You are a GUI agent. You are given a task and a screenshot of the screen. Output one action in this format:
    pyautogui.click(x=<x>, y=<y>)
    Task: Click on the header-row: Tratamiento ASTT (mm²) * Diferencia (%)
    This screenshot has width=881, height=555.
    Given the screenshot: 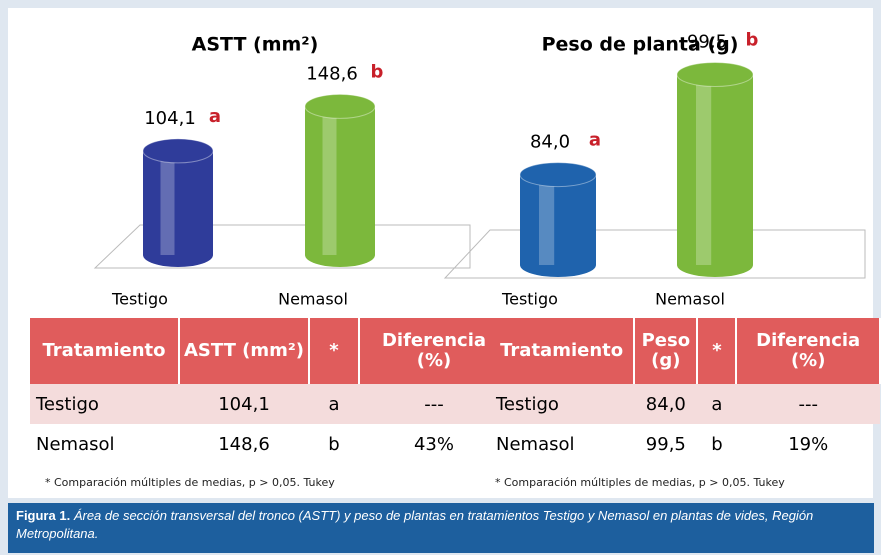 What is the action you would take?
    pyautogui.click(x=270, y=351)
    